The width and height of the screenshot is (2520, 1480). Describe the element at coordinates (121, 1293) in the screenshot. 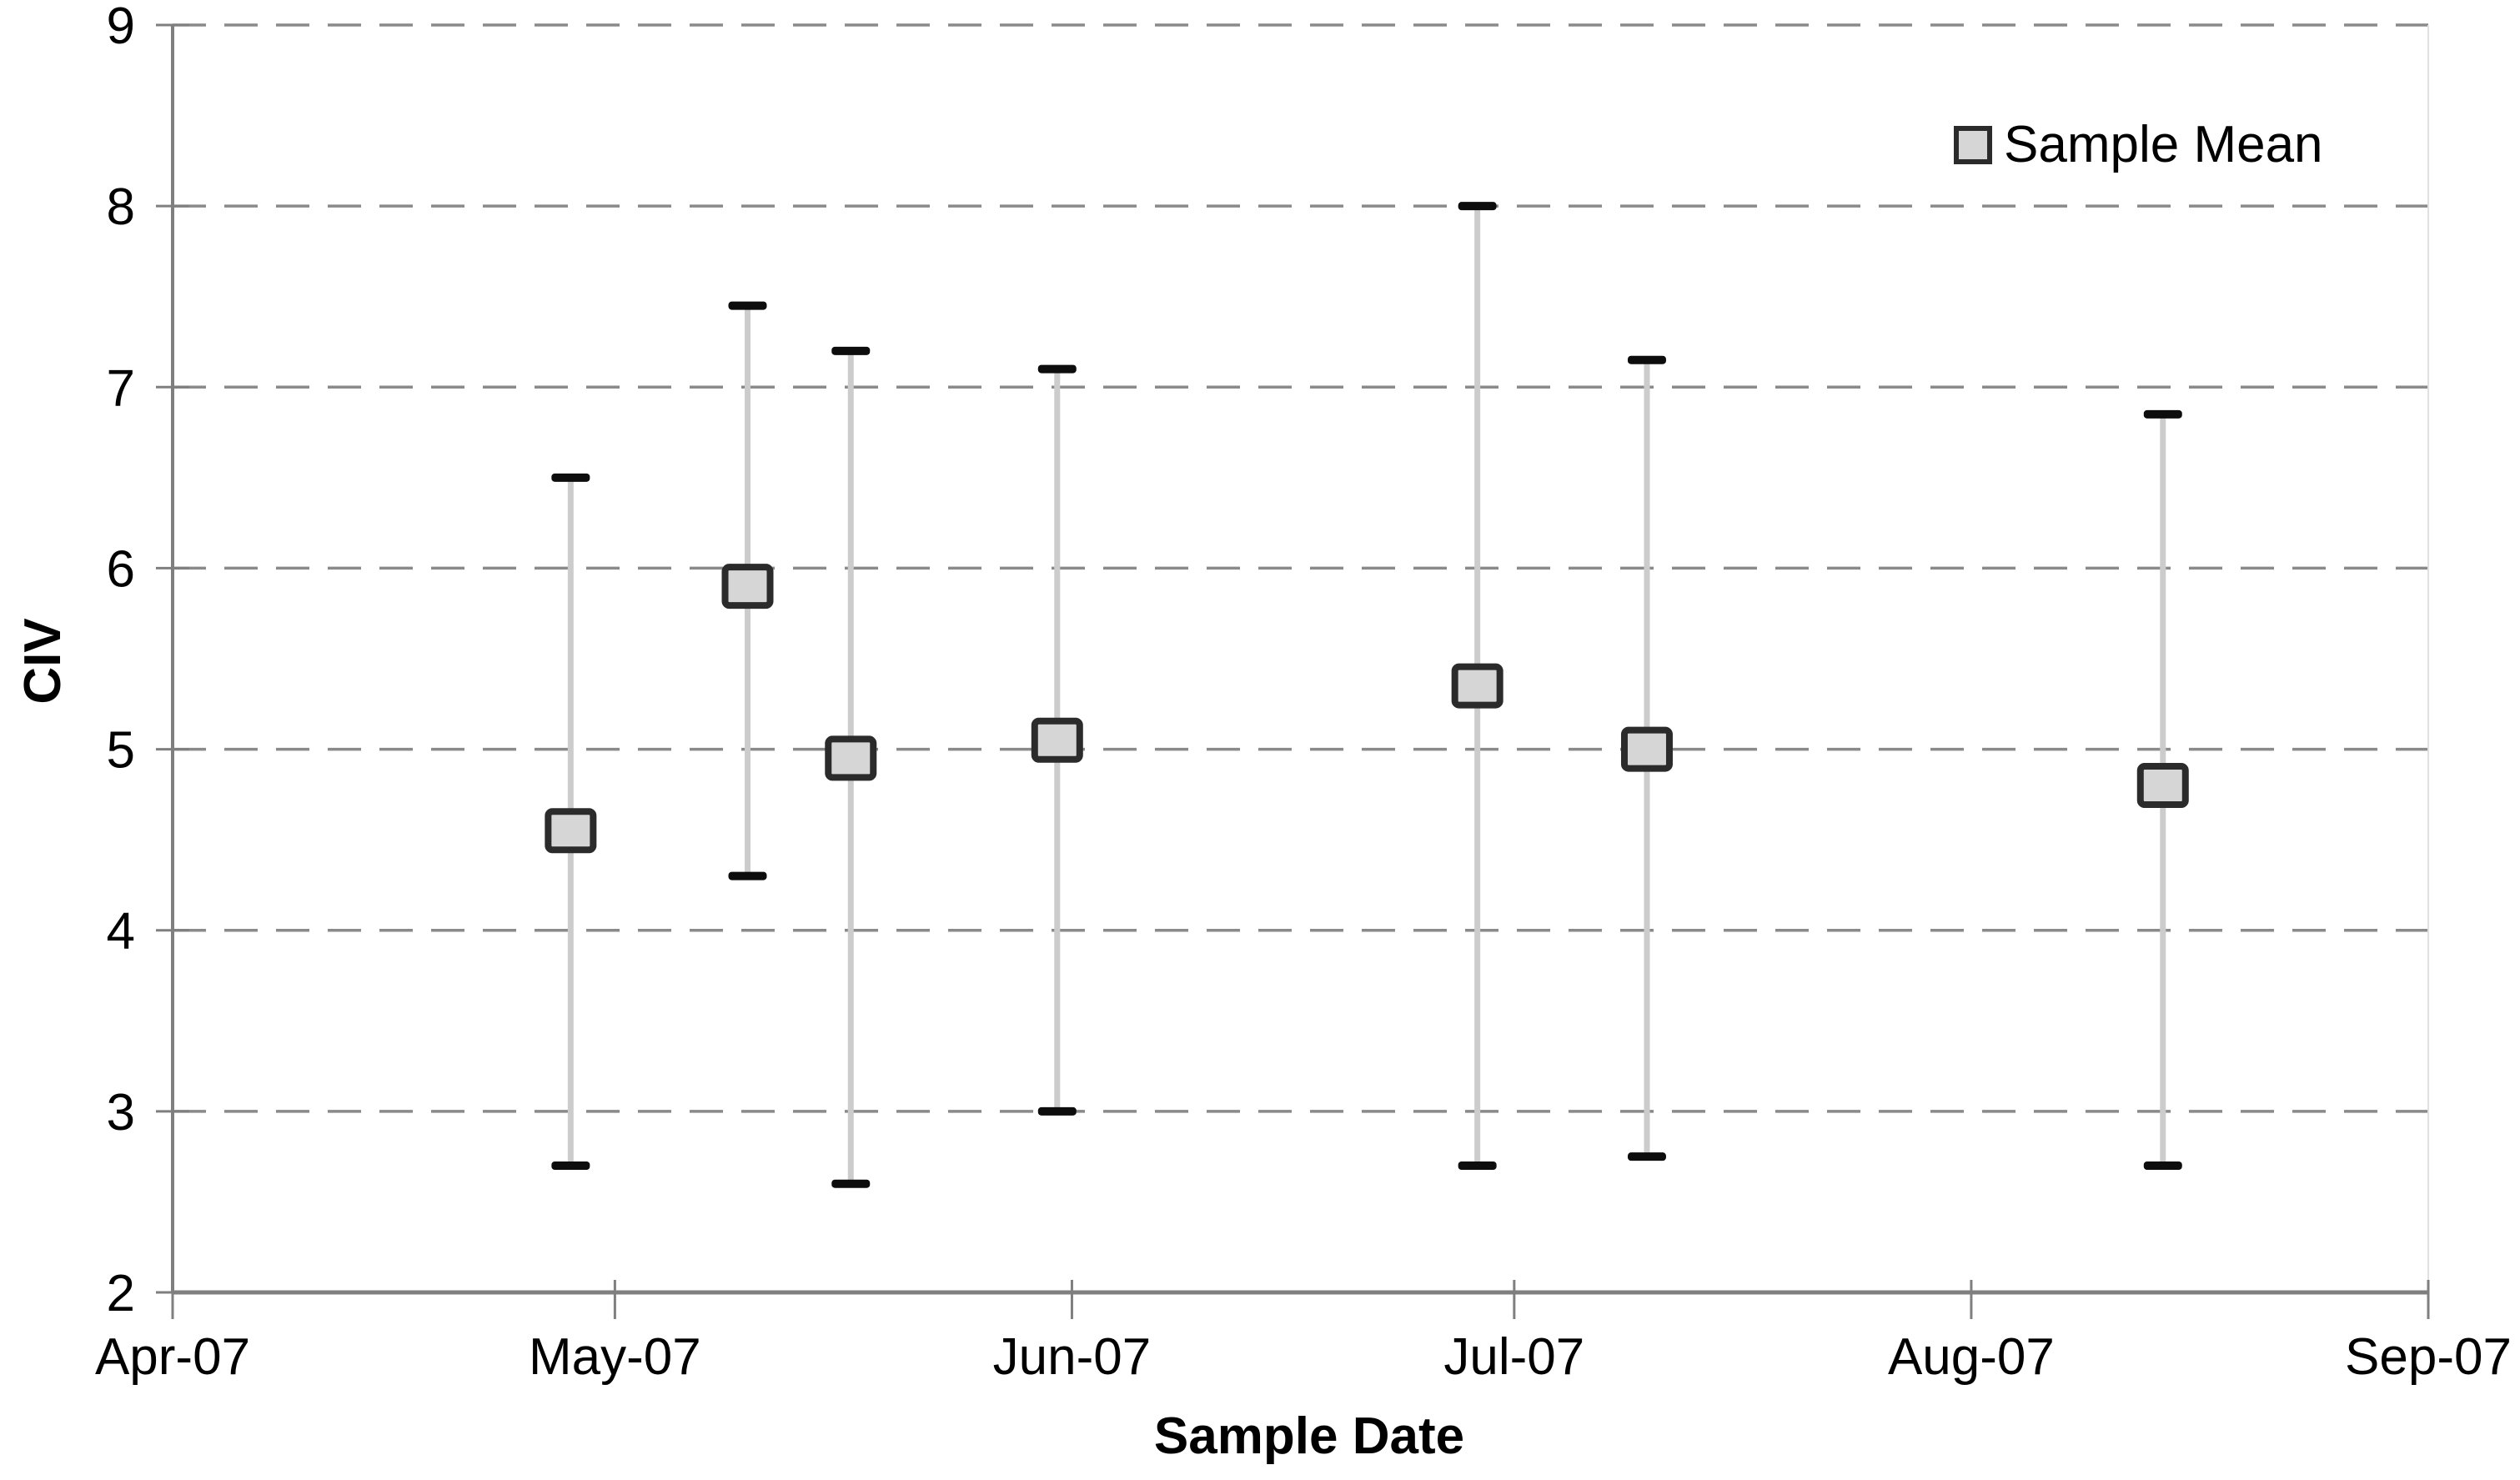

I see `y-tick-label: 2` at that location.